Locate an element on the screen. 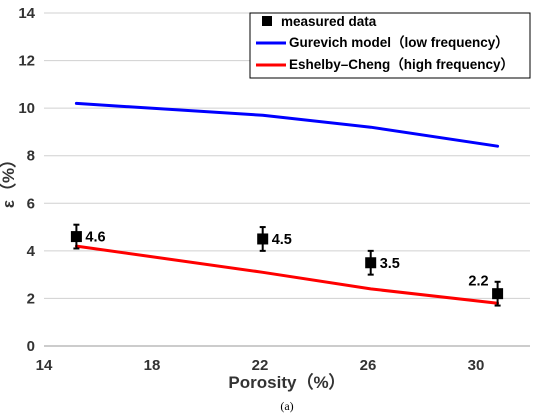 The image size is (550, 418). y-tick-label: 14 is located at coordinates (26, 13).